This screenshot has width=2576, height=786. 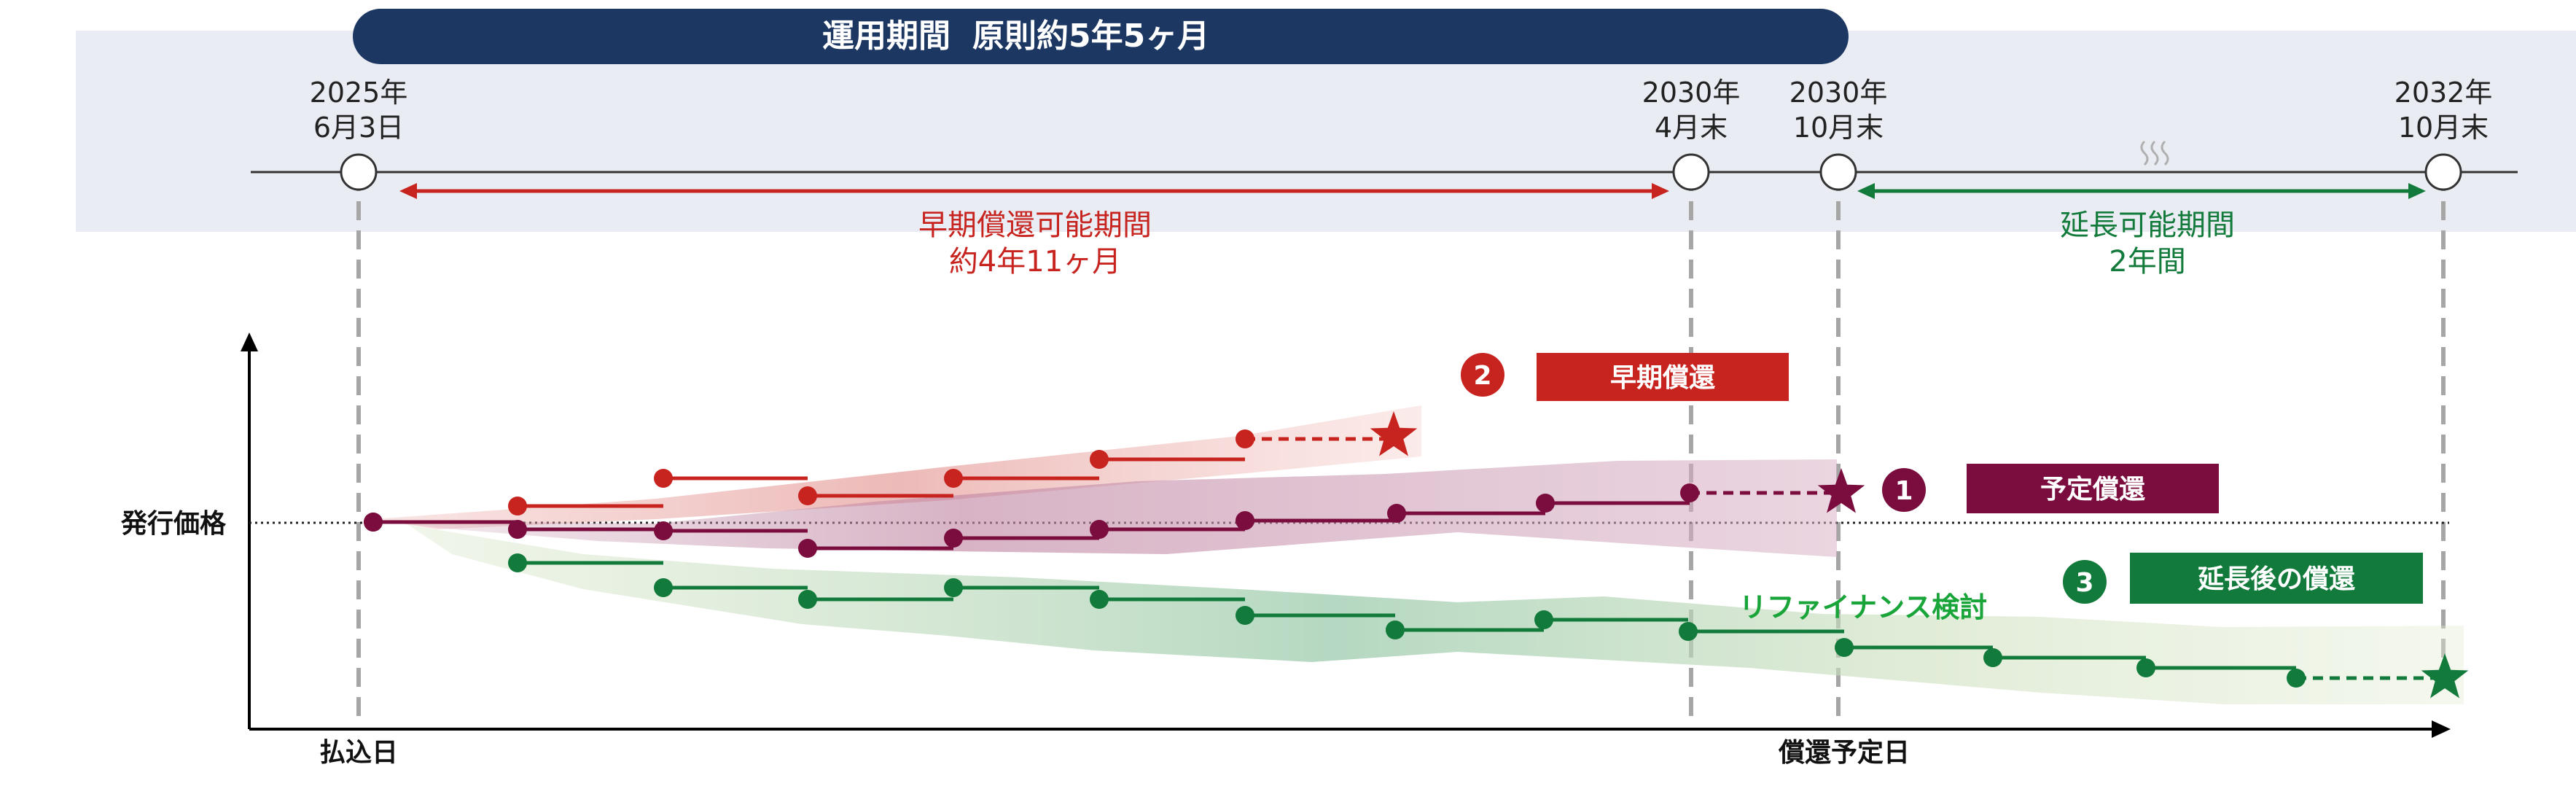 I want to click on legend-extended-badge, so click(x=2085, y=582).